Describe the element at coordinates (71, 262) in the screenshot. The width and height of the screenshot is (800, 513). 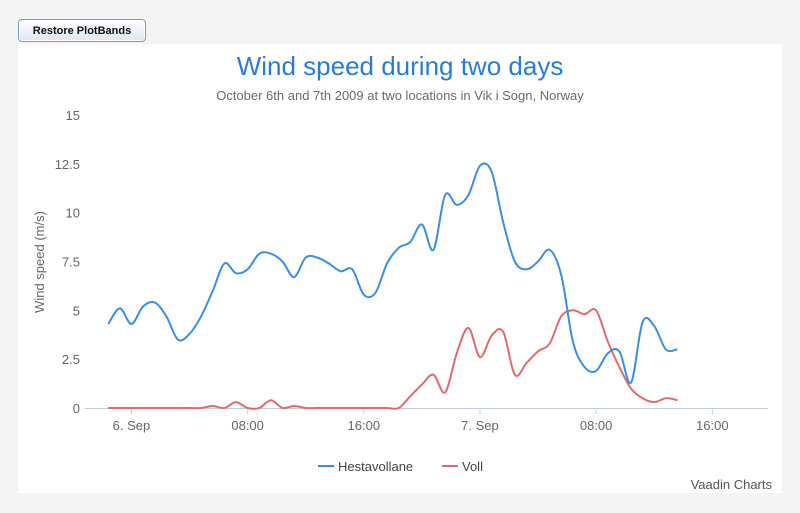
I see `y-tick-label: 7.5` at that location.